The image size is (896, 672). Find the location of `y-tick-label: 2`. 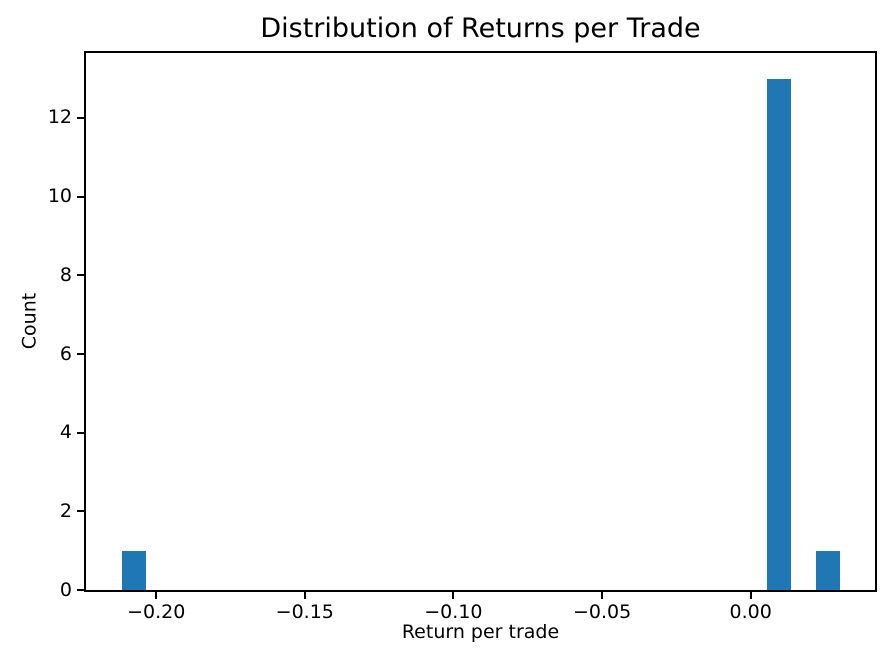

y-tick-label: 2 is located at coordinates (65, 510).